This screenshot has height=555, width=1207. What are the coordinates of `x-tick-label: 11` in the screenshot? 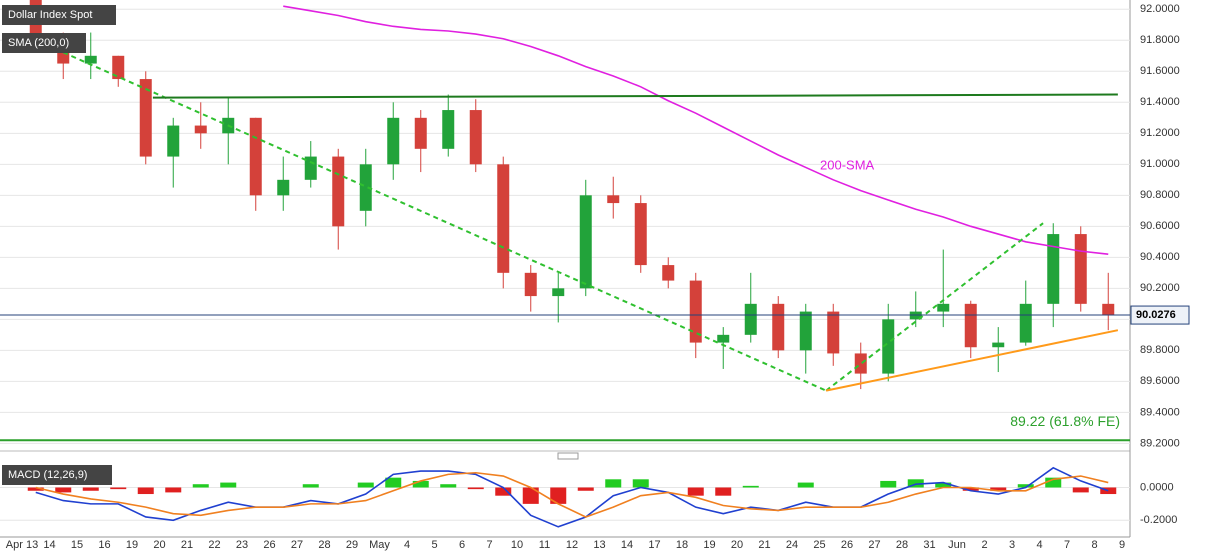 It's located at (544, 545).